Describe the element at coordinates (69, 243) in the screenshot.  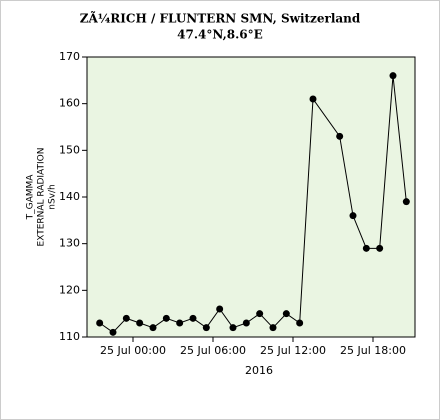
I see `y-tick-label: 130` at that location.